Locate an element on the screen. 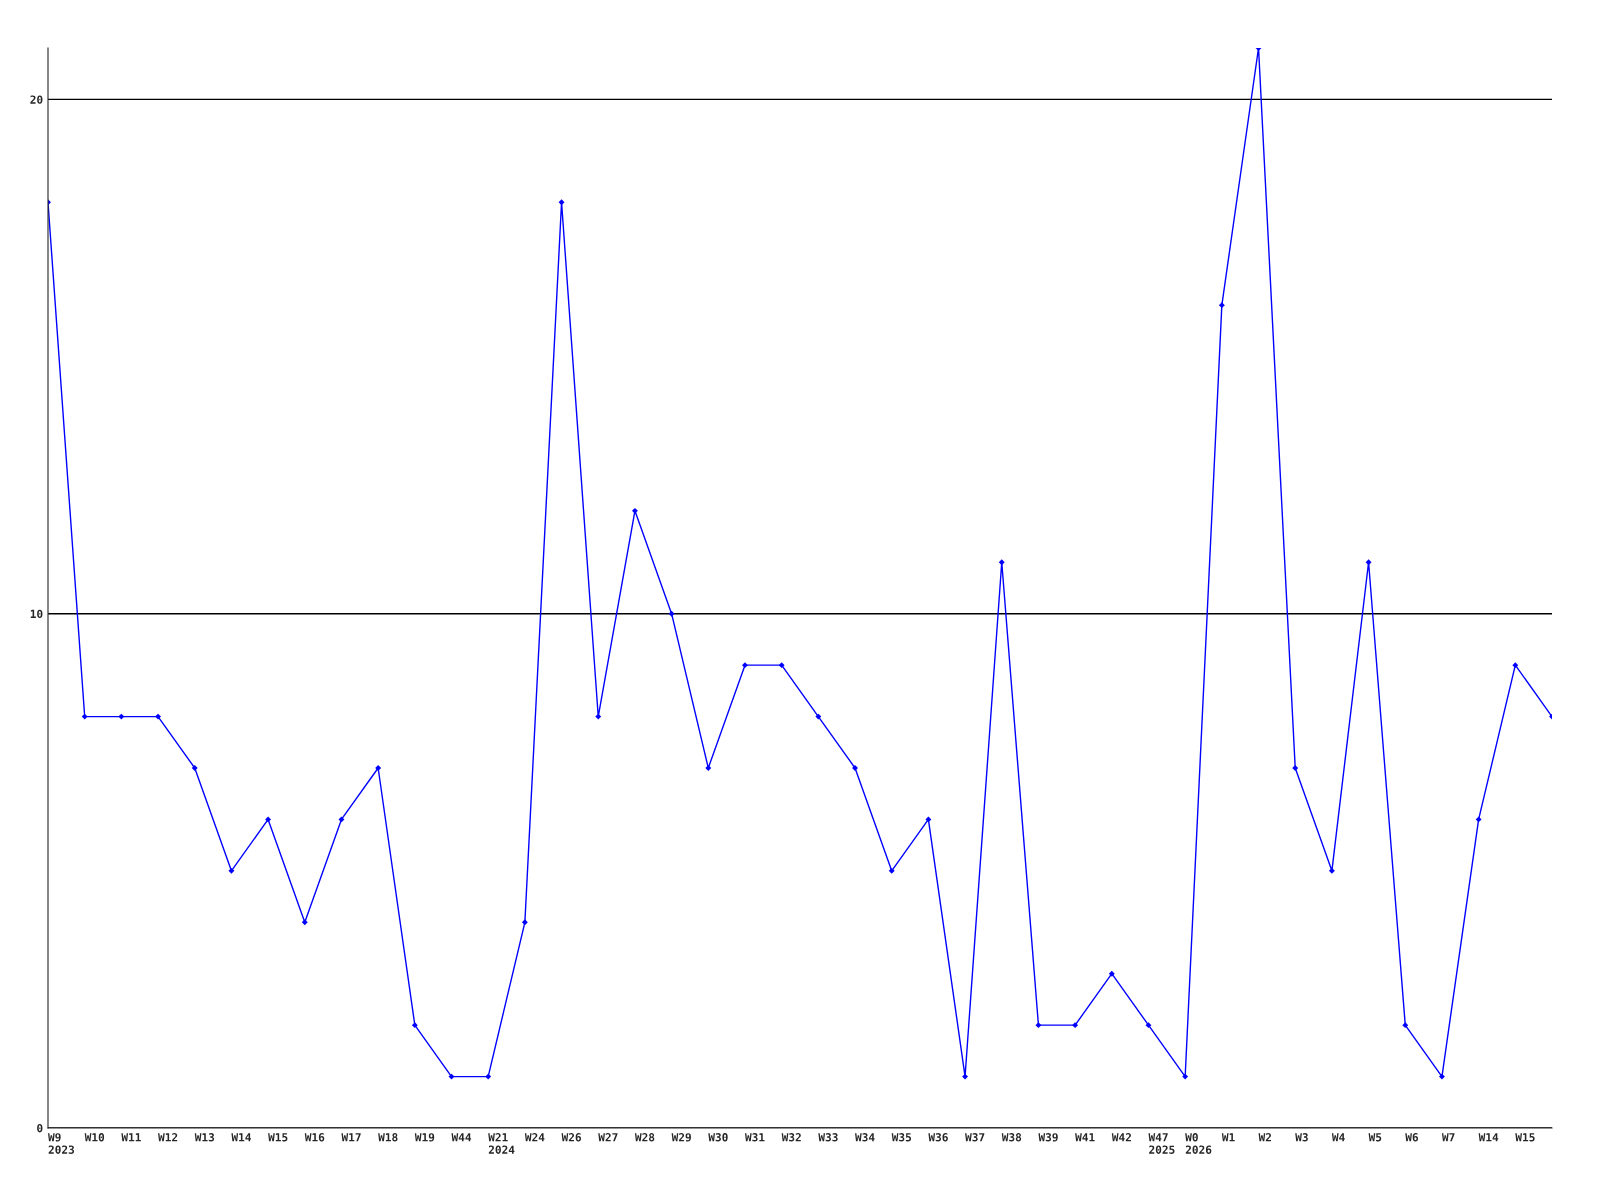  x-tick-label: W41 is located at coordinates (1085, 1137).